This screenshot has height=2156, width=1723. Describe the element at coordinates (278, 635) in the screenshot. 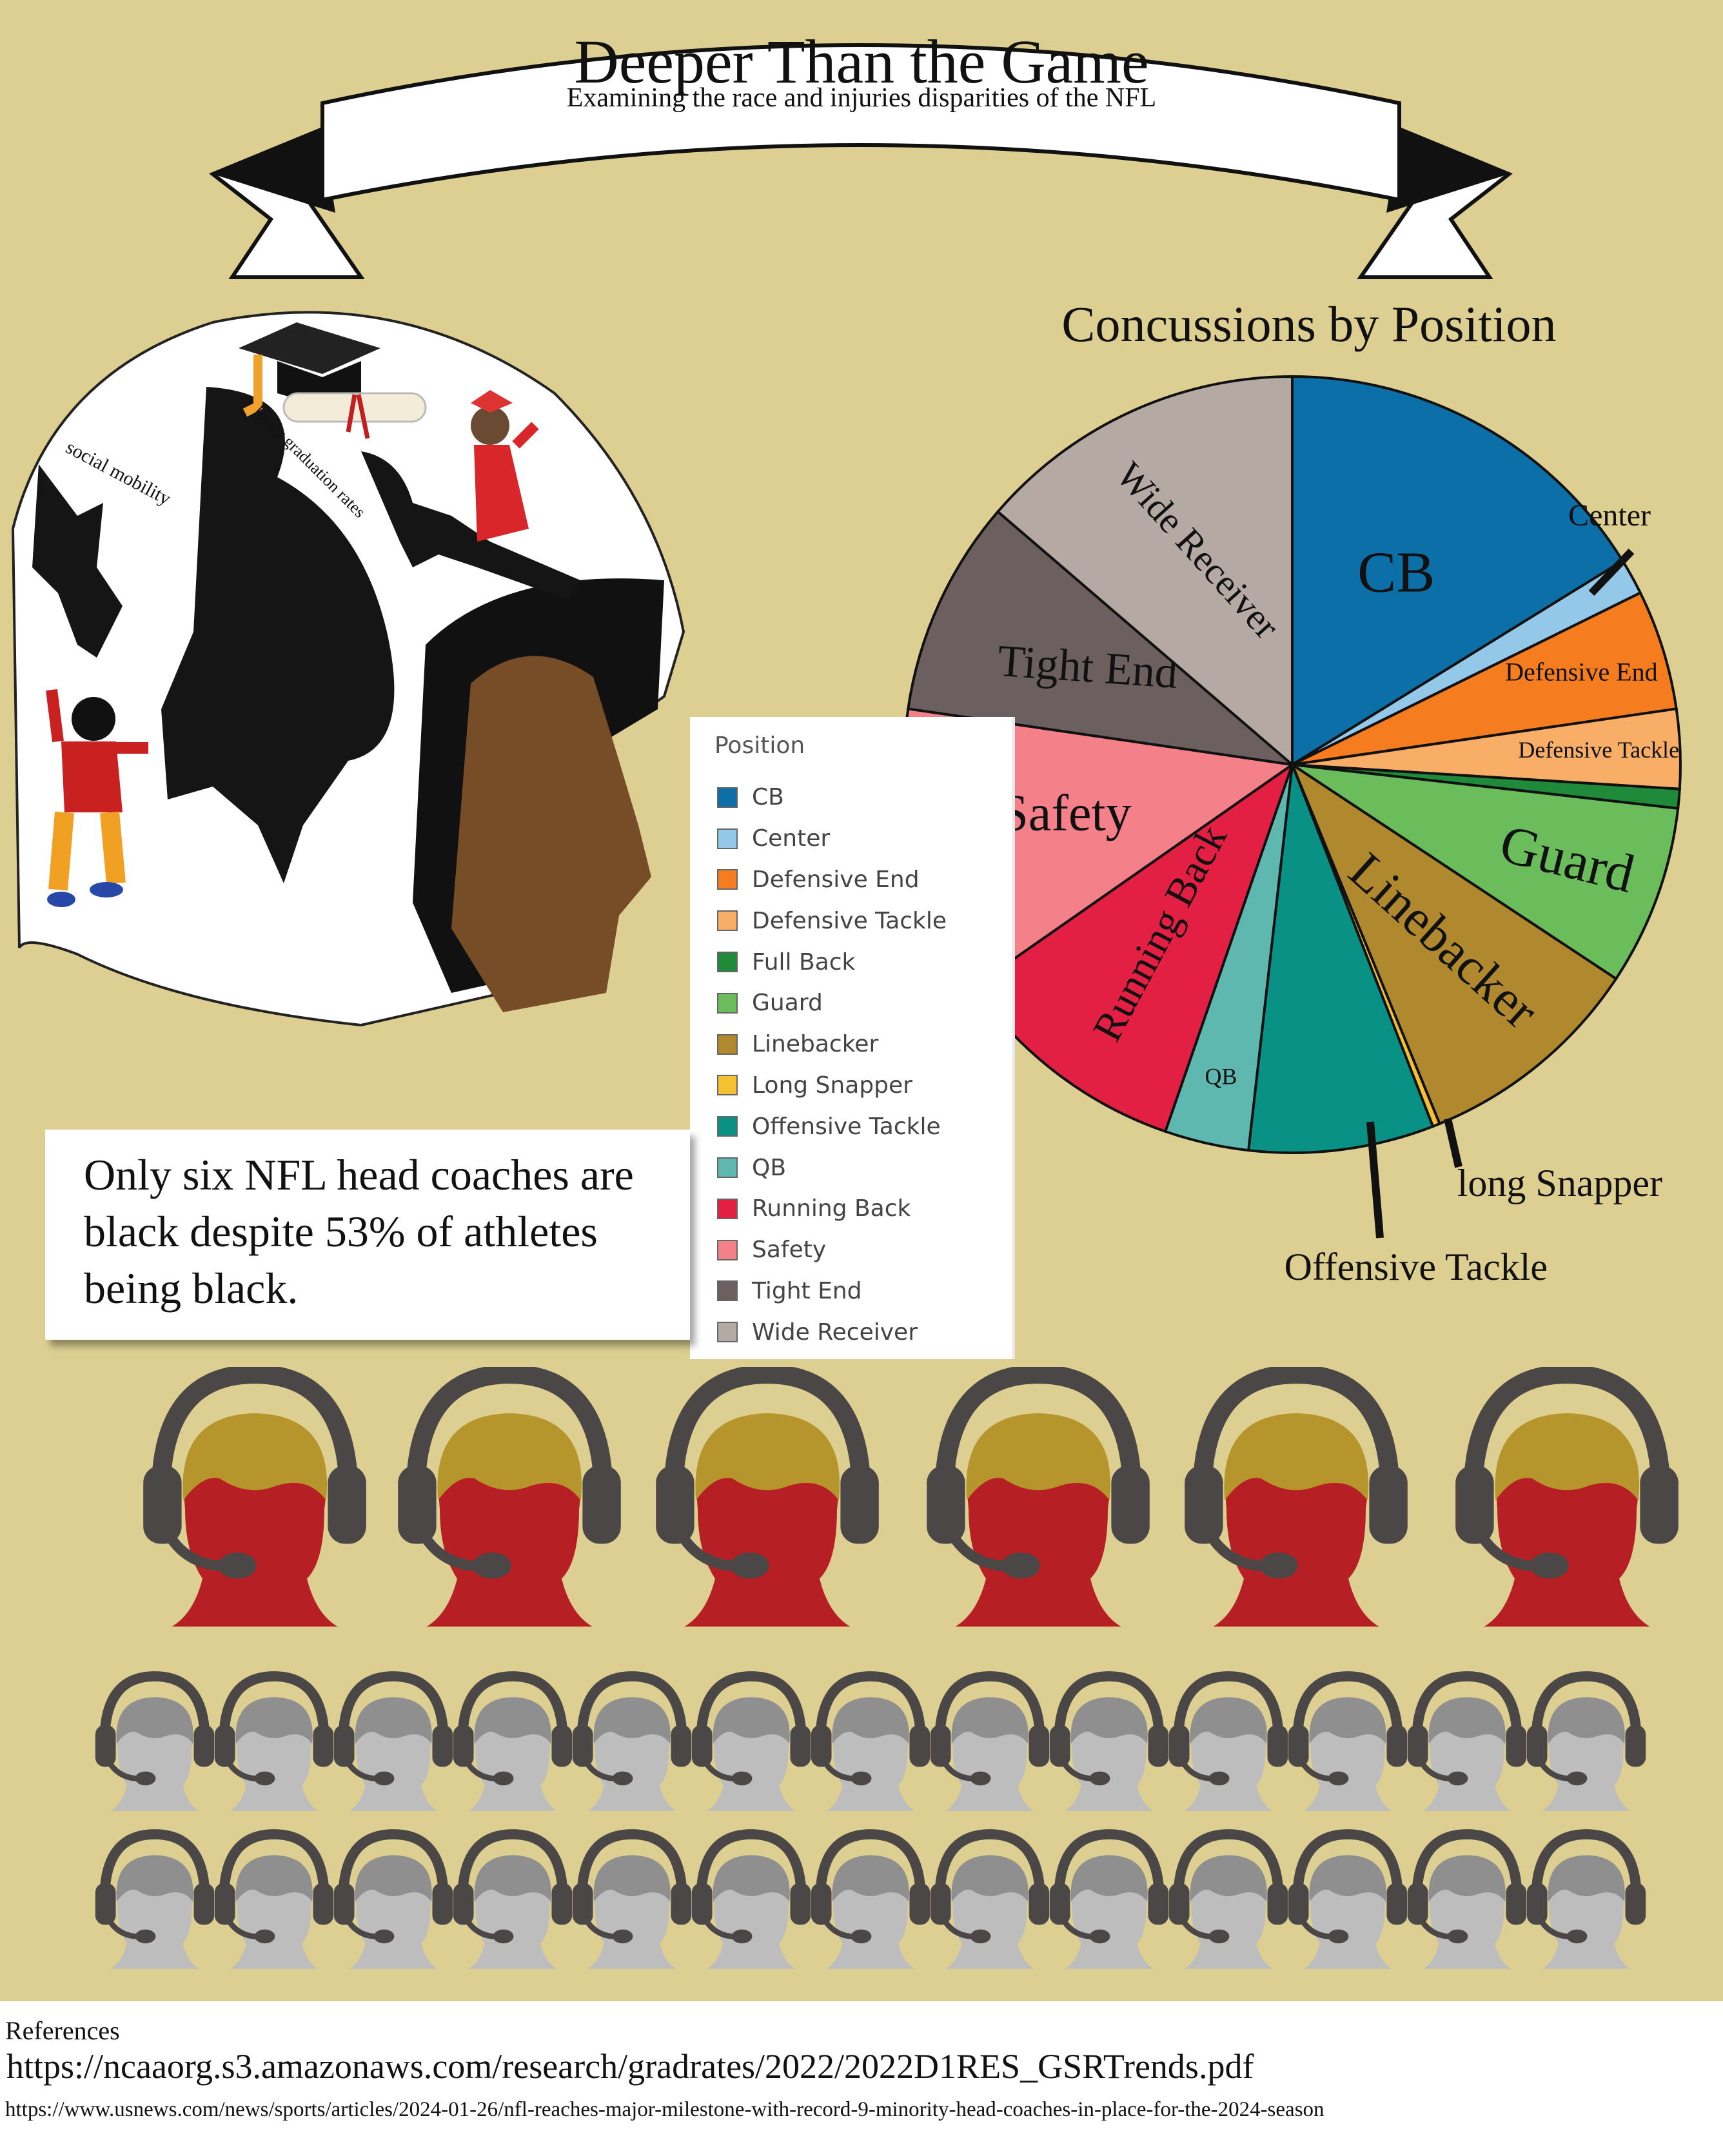

I see `crack-large` at that location.